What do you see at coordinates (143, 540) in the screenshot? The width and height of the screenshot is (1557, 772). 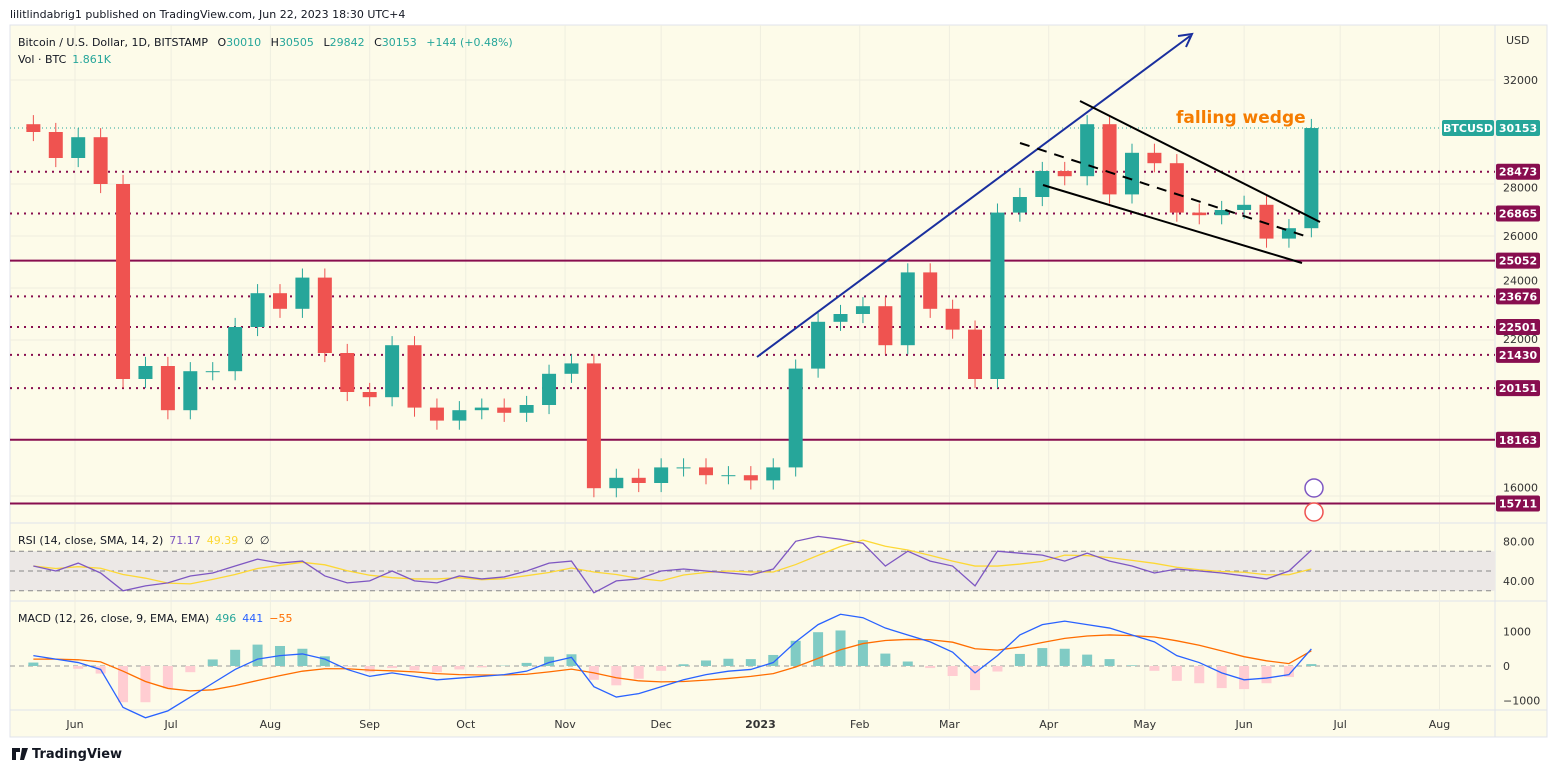 I see `rsi-legend: RSI (14, close, SMA, 14, 2) 71.17 49.39 ∅ ∅` at bounding box center [143, 540].